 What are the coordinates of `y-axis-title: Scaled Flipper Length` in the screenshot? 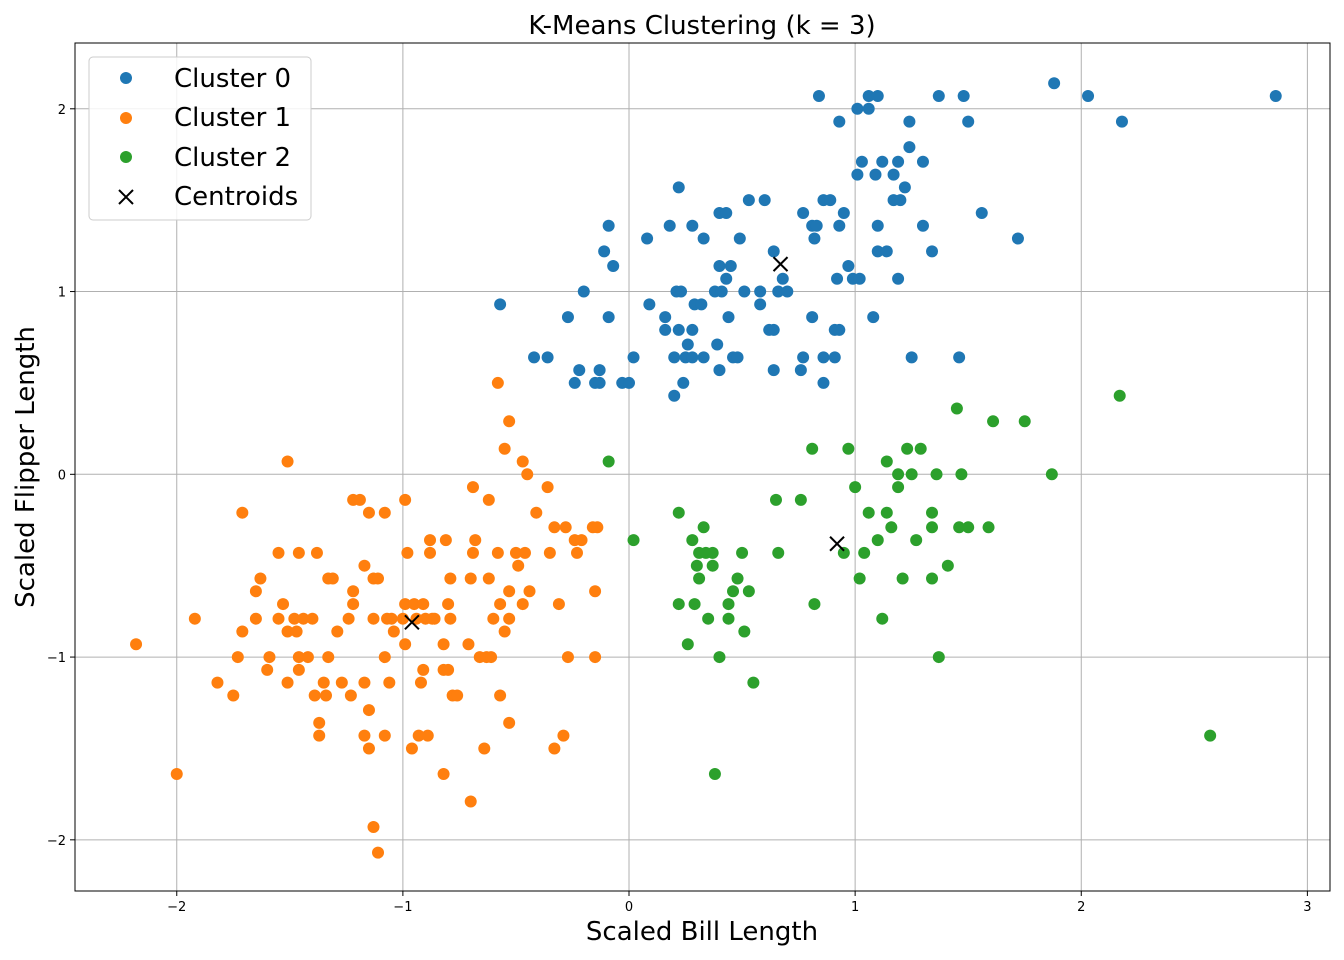 It's located at (26, 467).